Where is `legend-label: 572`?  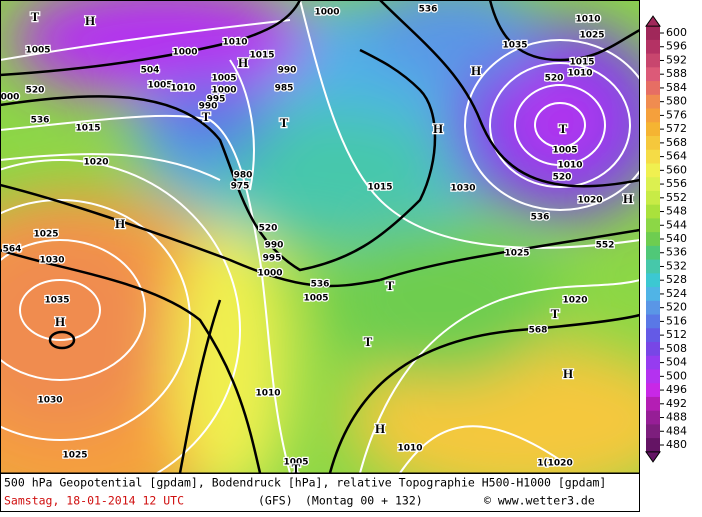
legend-label: 572 is located at coordinates (676, 128).